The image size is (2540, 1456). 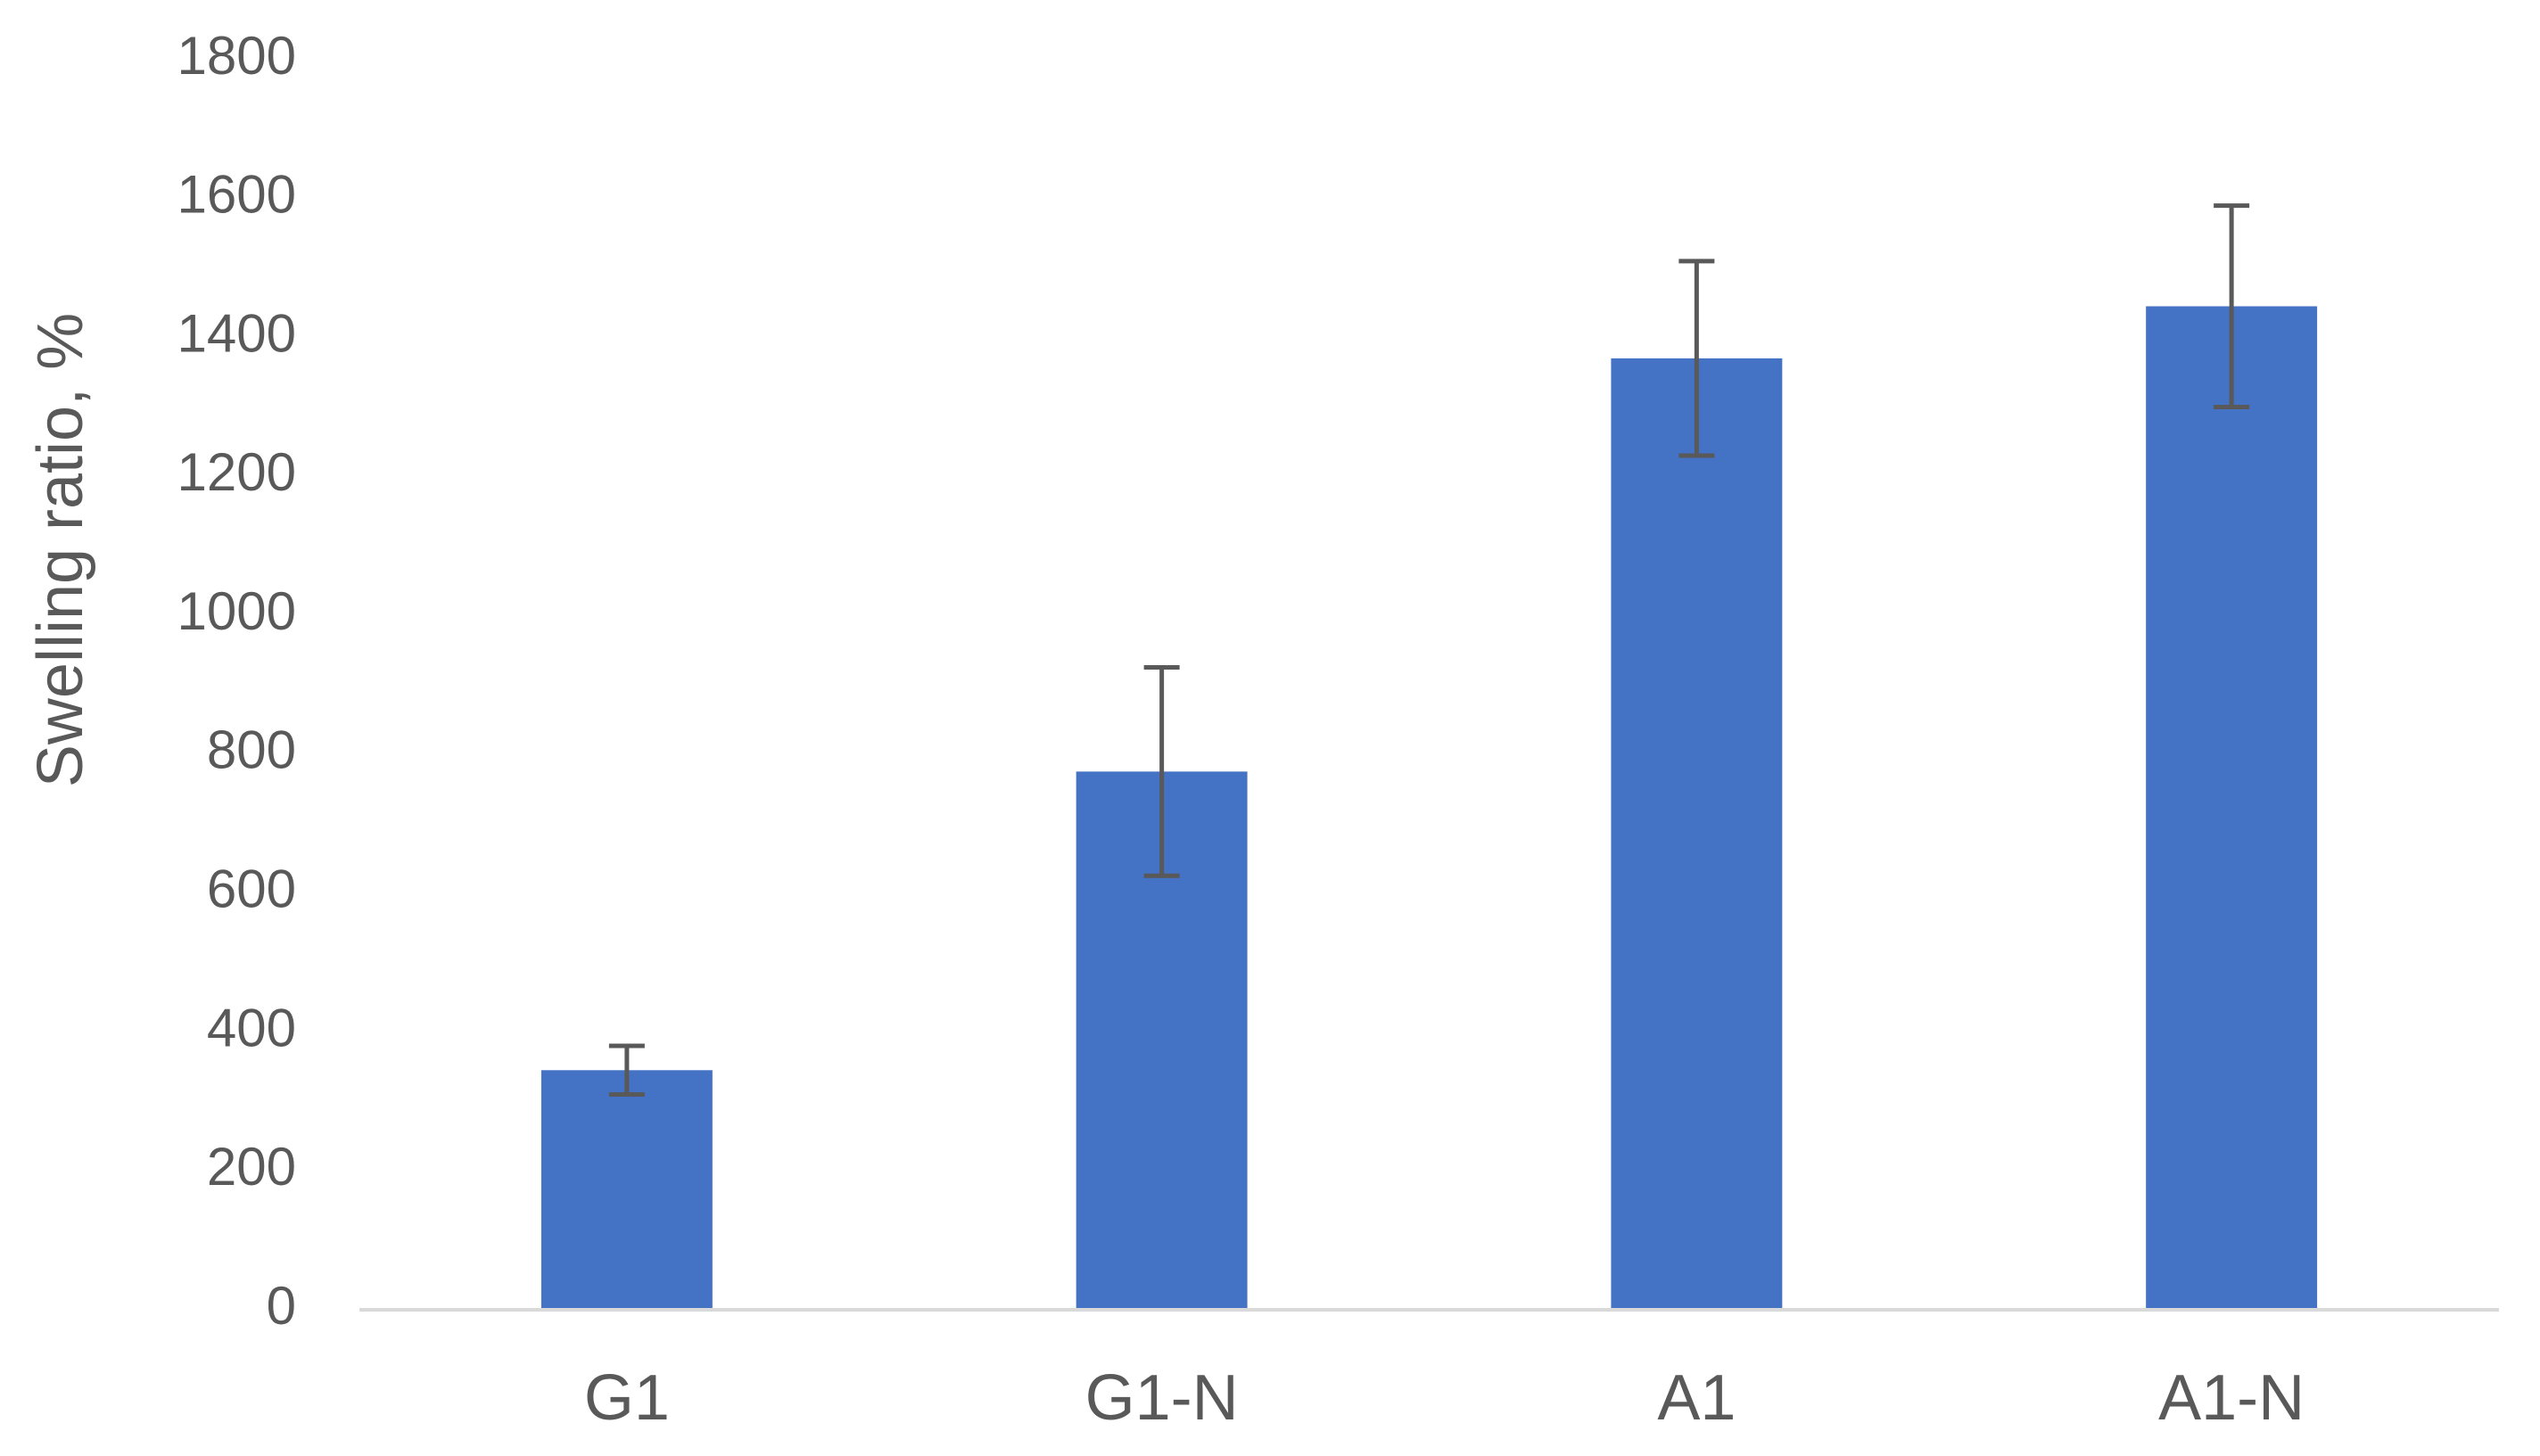 What do you see at coordinates (2232, 1398) in the screenshot?
I see `x-tick-label: A1-N` at bounding box center [2232, 1398].